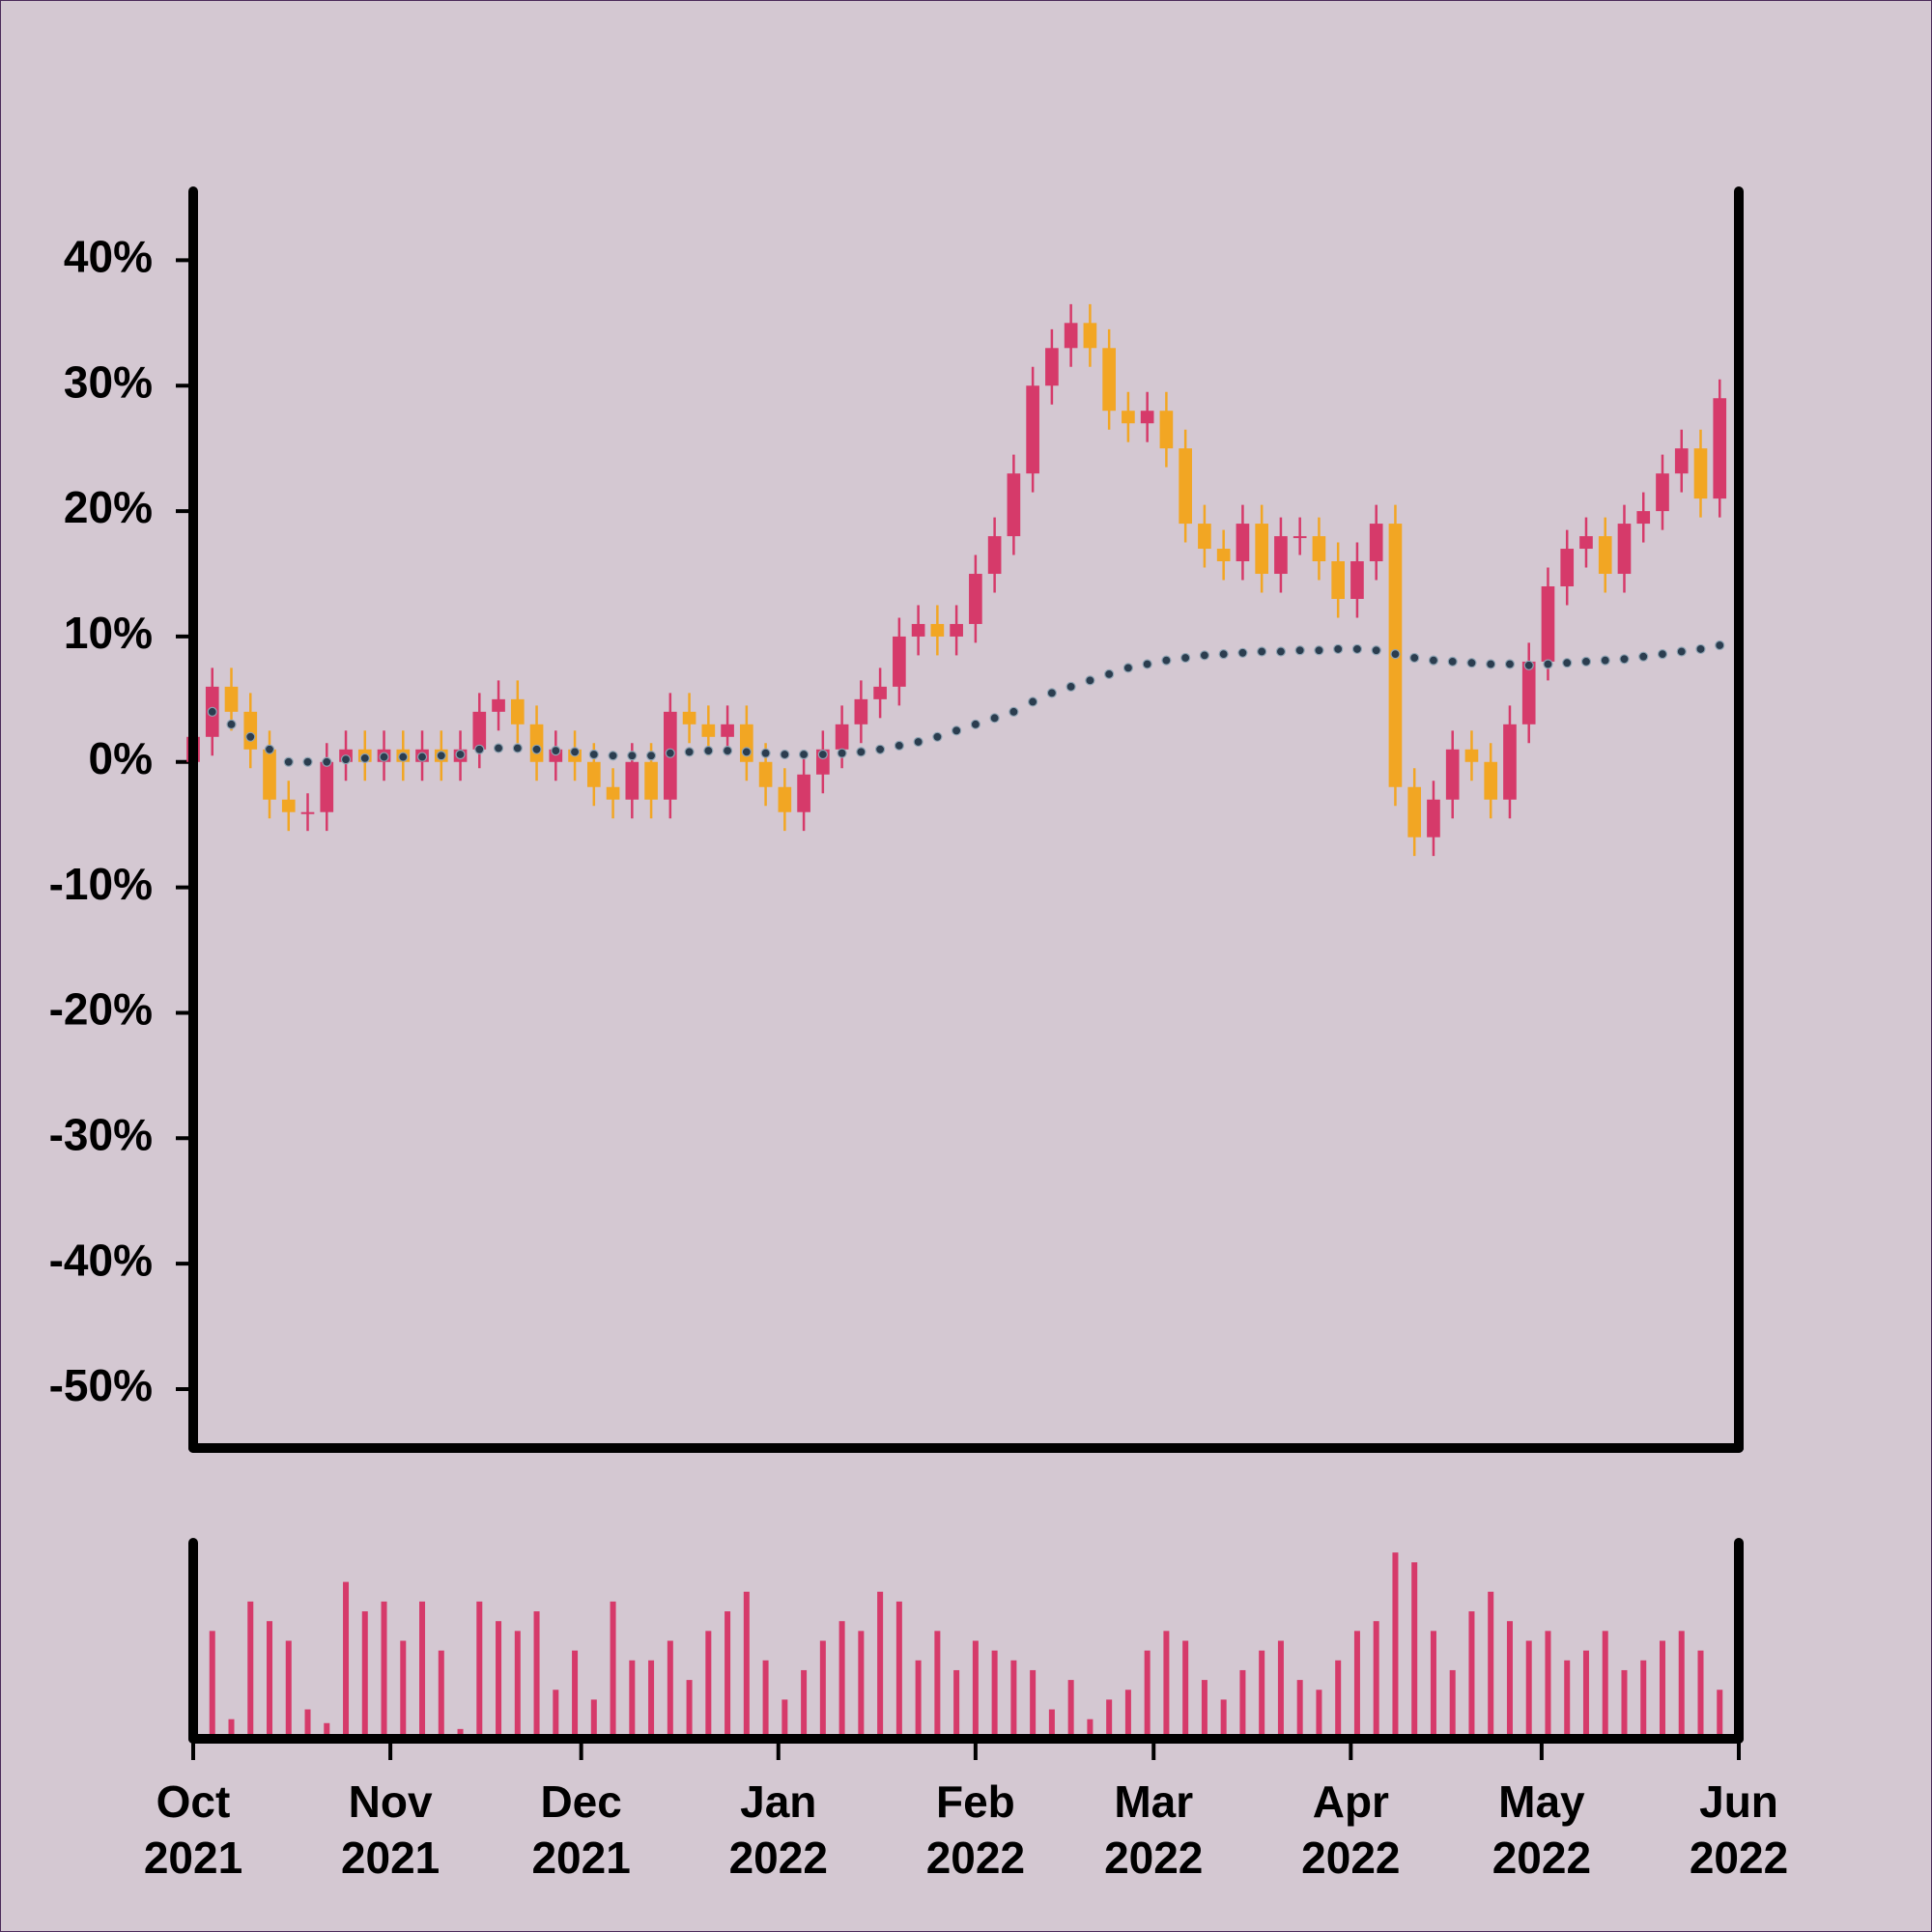 The height and width of the screenshot is (1932, 1932). Describe the element at coordinates (101, 884) in the screenshot. I see `y-tick-label: -10%` at that location.